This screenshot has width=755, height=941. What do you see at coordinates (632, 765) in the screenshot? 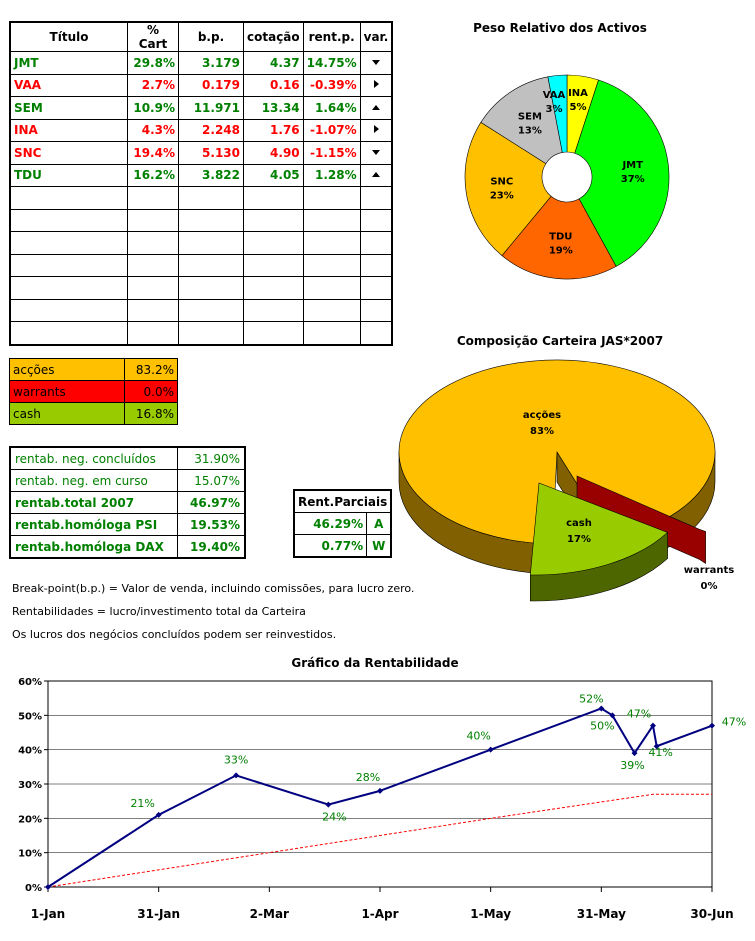
I see `line-data-label: 39%` at bounding box center [632, 765].